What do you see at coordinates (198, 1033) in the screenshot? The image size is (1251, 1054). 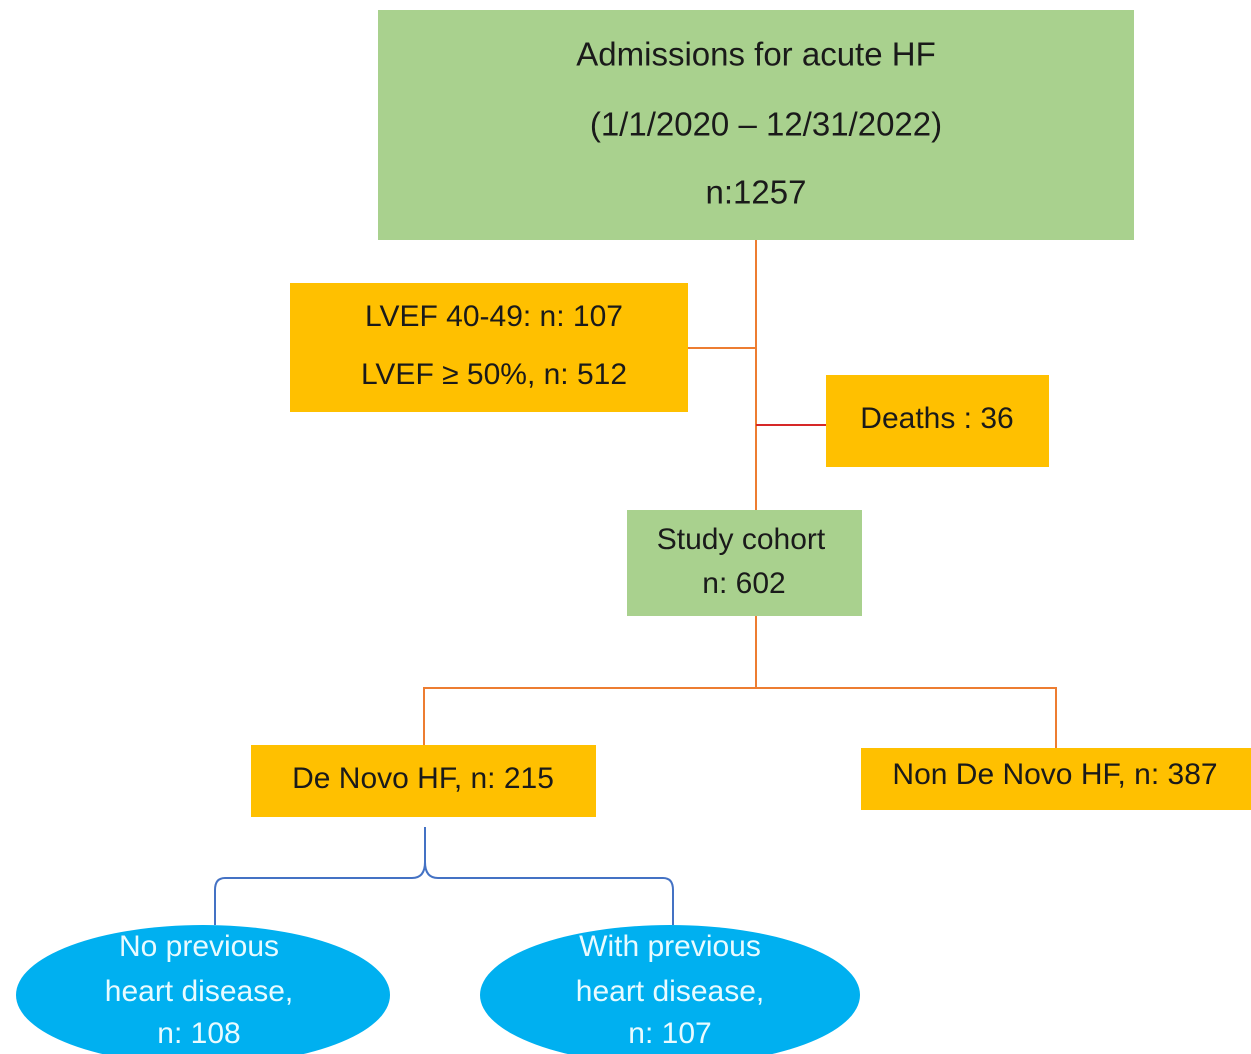 I see `node-text: n: 108` at bounding box center [198, 1033].